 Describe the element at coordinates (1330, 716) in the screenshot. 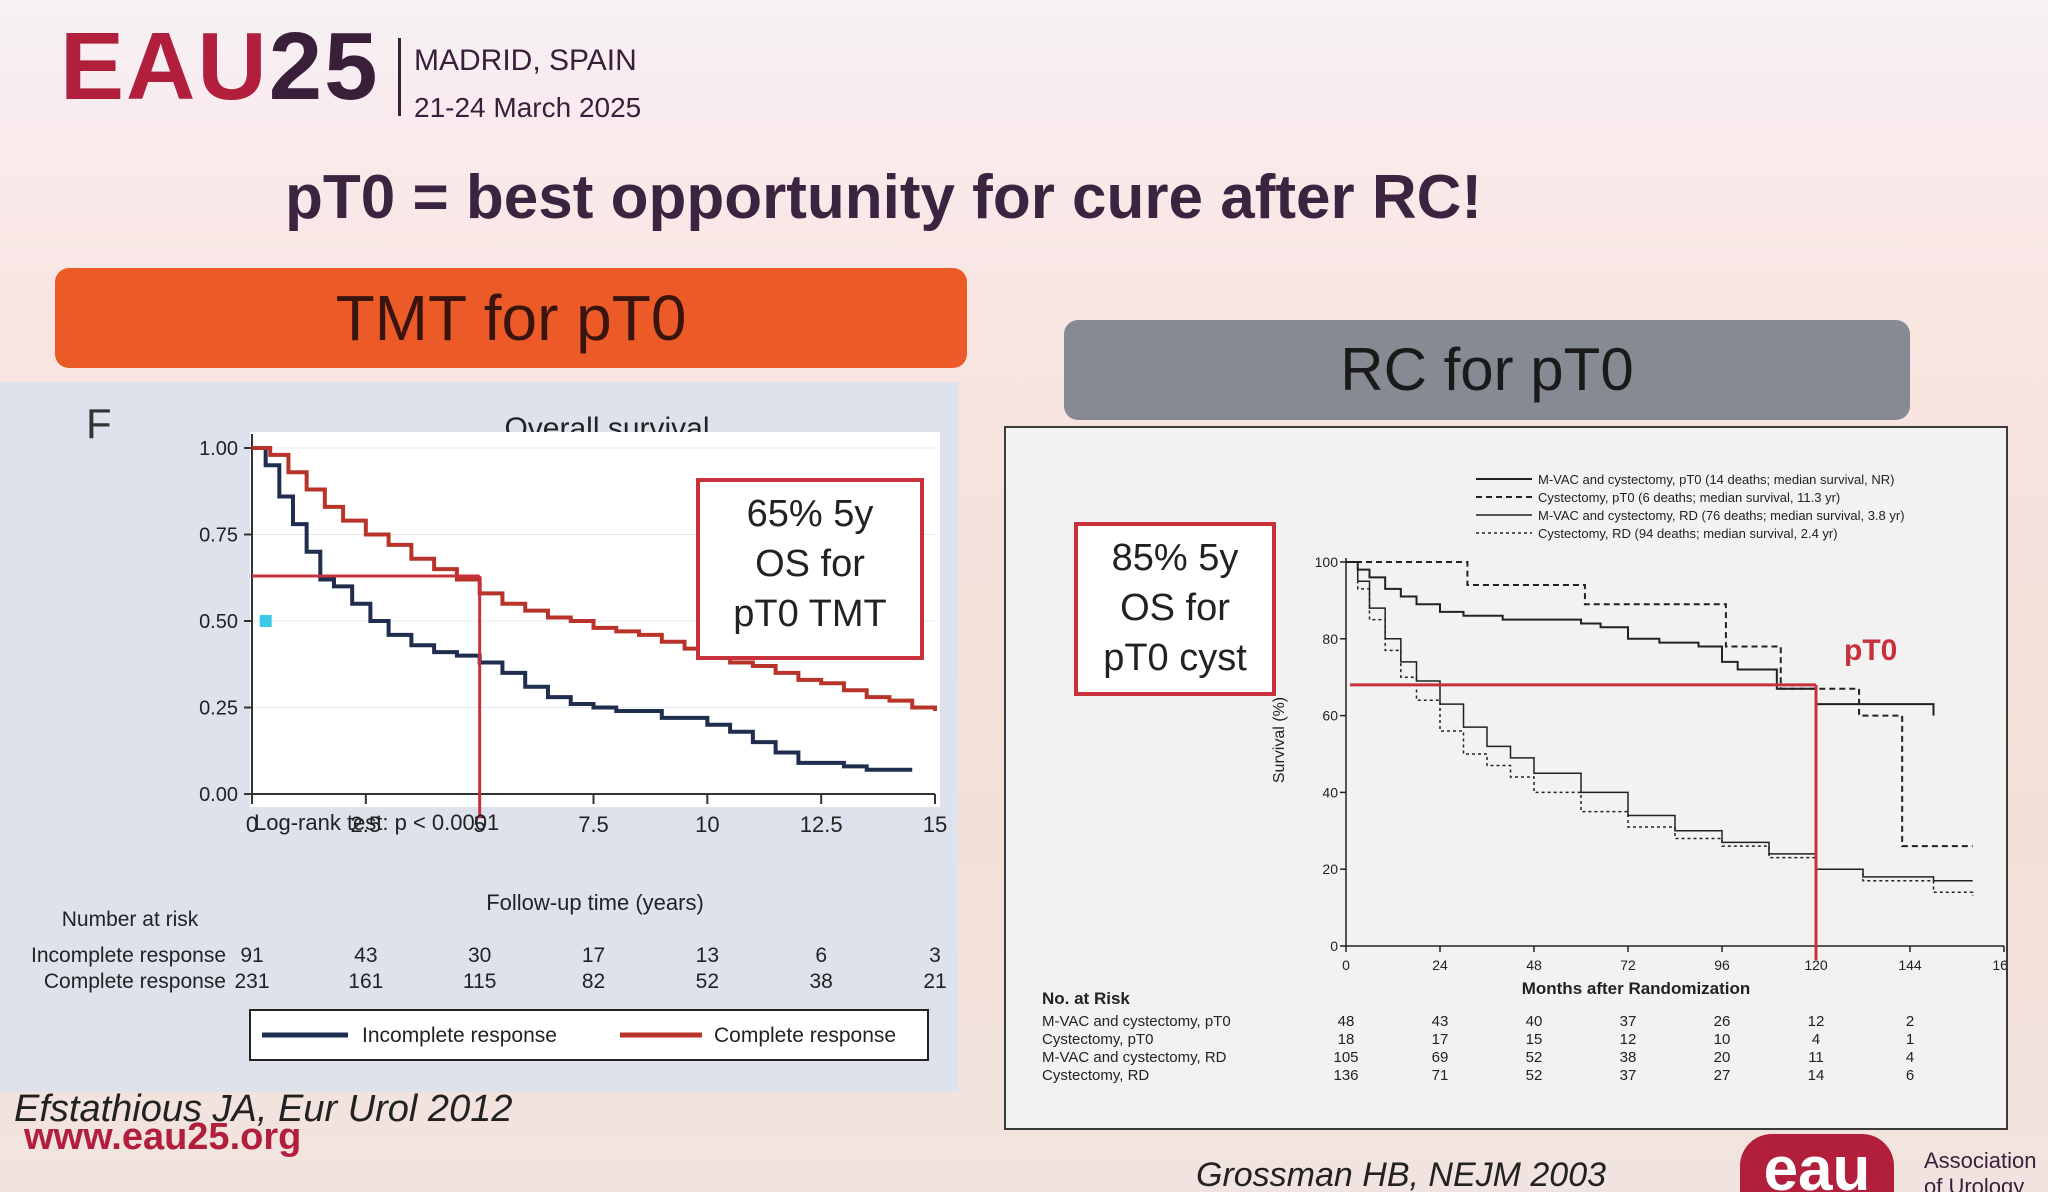

I see `y-tick-label: 60` at that location.